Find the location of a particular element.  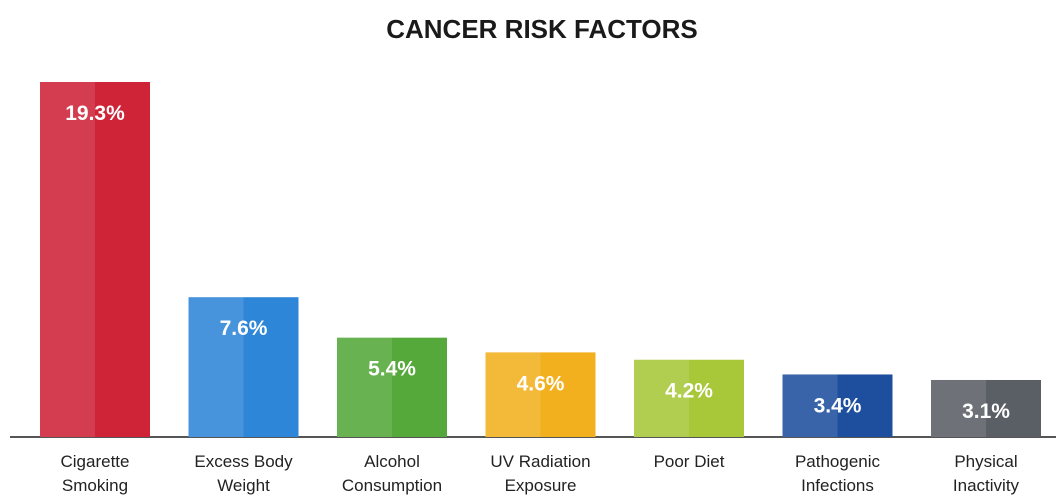

value-label: 4.2% is located at coordinates (689, 391).